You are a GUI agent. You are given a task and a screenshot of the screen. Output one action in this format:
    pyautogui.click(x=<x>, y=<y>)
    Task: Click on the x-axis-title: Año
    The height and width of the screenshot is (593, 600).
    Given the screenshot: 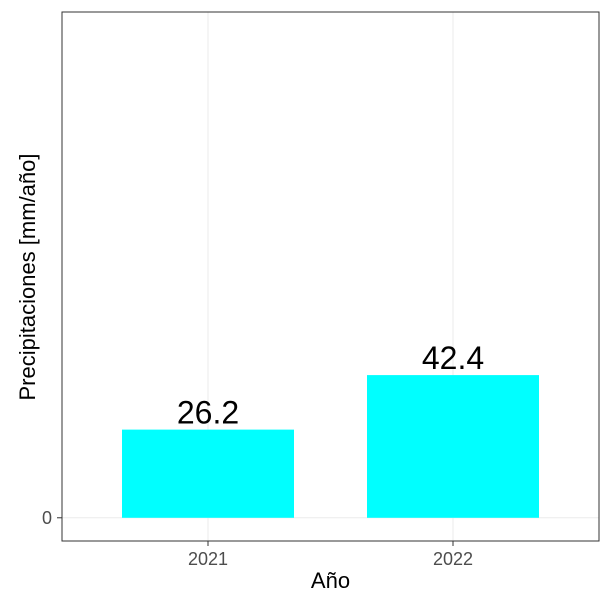 What is the action you would take?
    pyautogui.click(x=330, y=580)
    